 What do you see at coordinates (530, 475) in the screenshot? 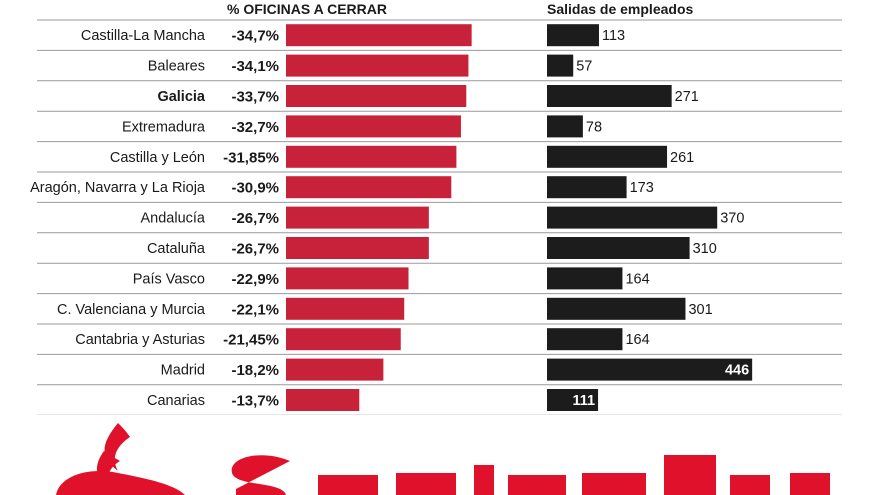
I see `santander-wordmark` at bounding box center [530, 475].